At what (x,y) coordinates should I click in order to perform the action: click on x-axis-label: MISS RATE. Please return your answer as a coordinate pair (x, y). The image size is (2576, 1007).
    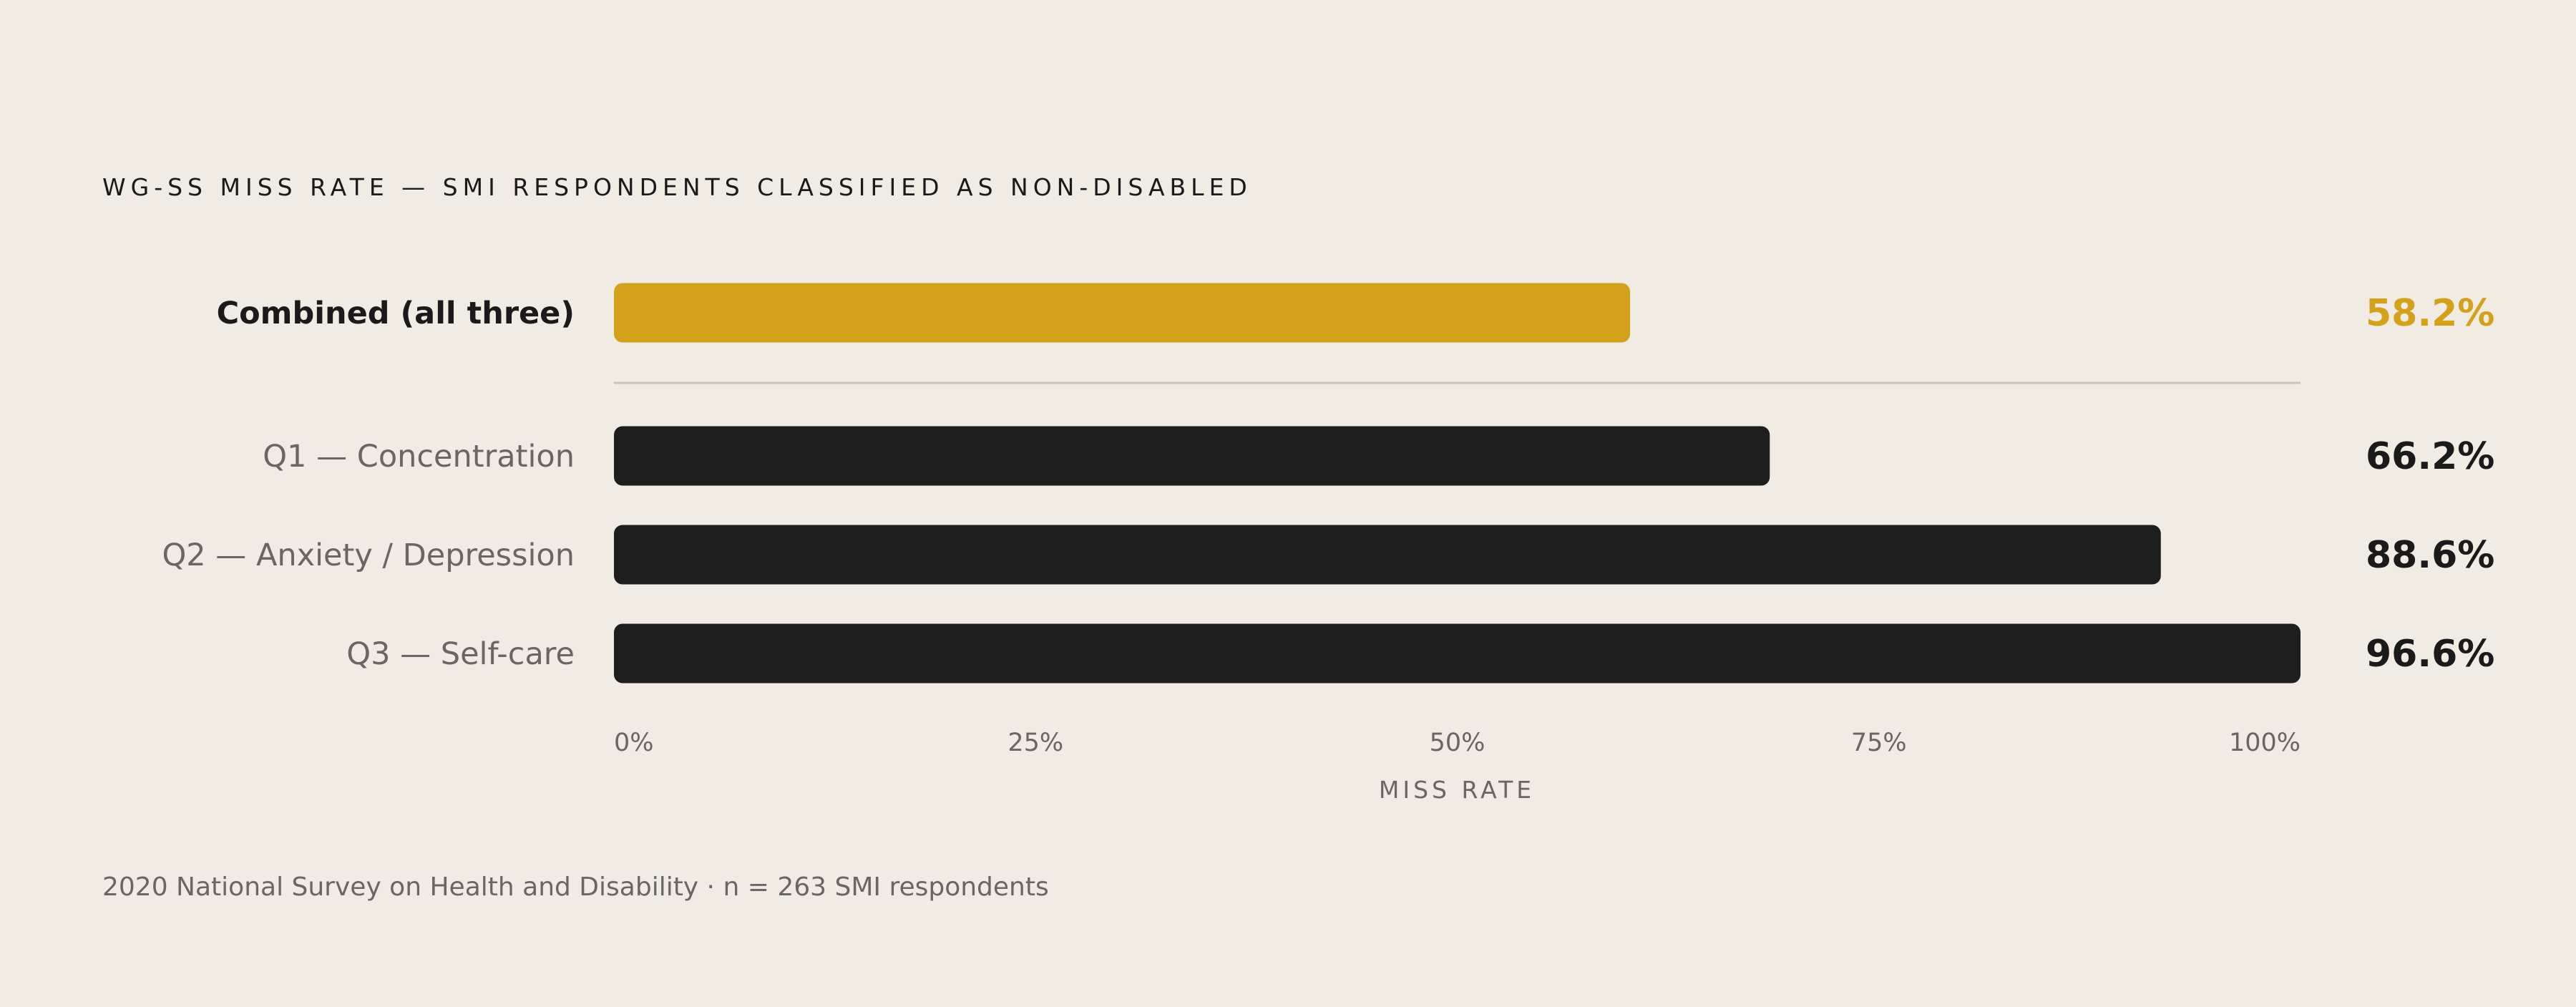
    Looking at the image, I should click on (1457, 790).